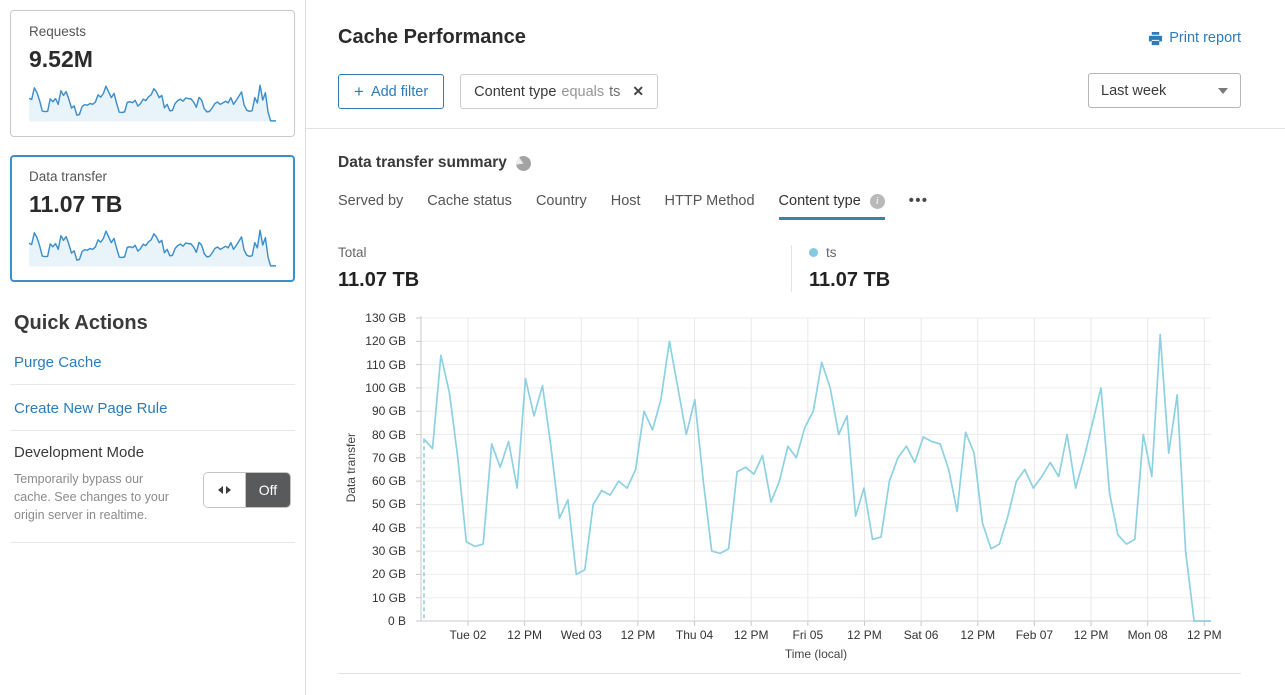 The image size is (1285, 695). What do you see at coordinates (795, 128) in the screenshot?
I see `header-divider` at bounding box center [795, 128].